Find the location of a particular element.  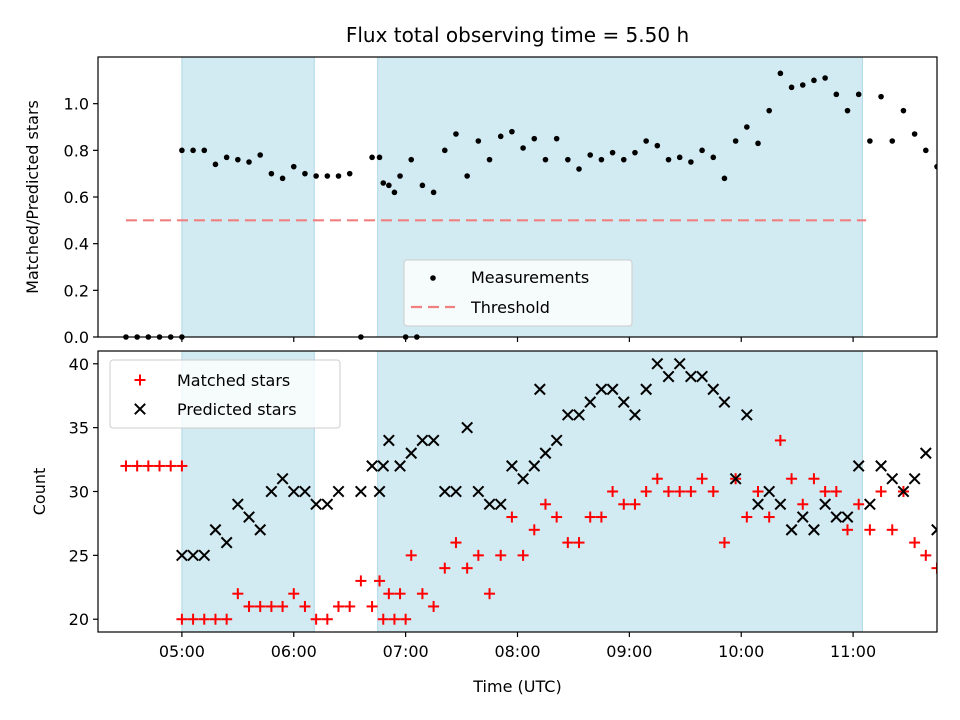

bottom-y-ticks: 20 25 30 35 40 is located at coordinates (83, 492).